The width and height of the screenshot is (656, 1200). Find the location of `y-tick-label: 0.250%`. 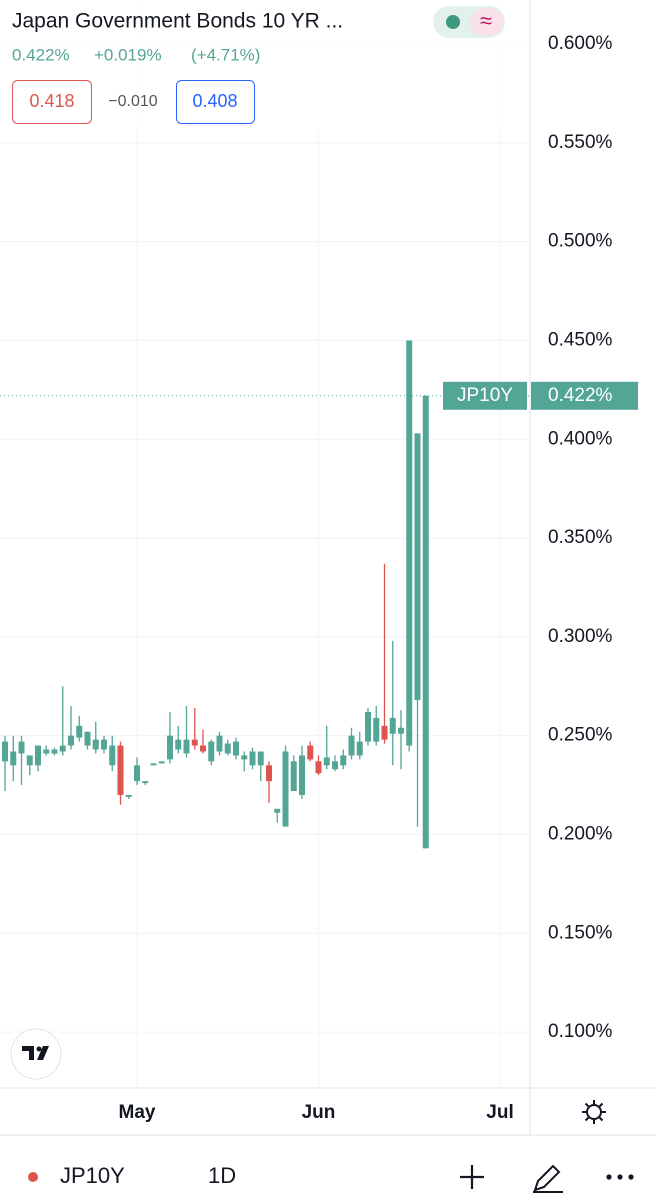

y-tick-label: 0.250% is located at coordinates (580, 735).